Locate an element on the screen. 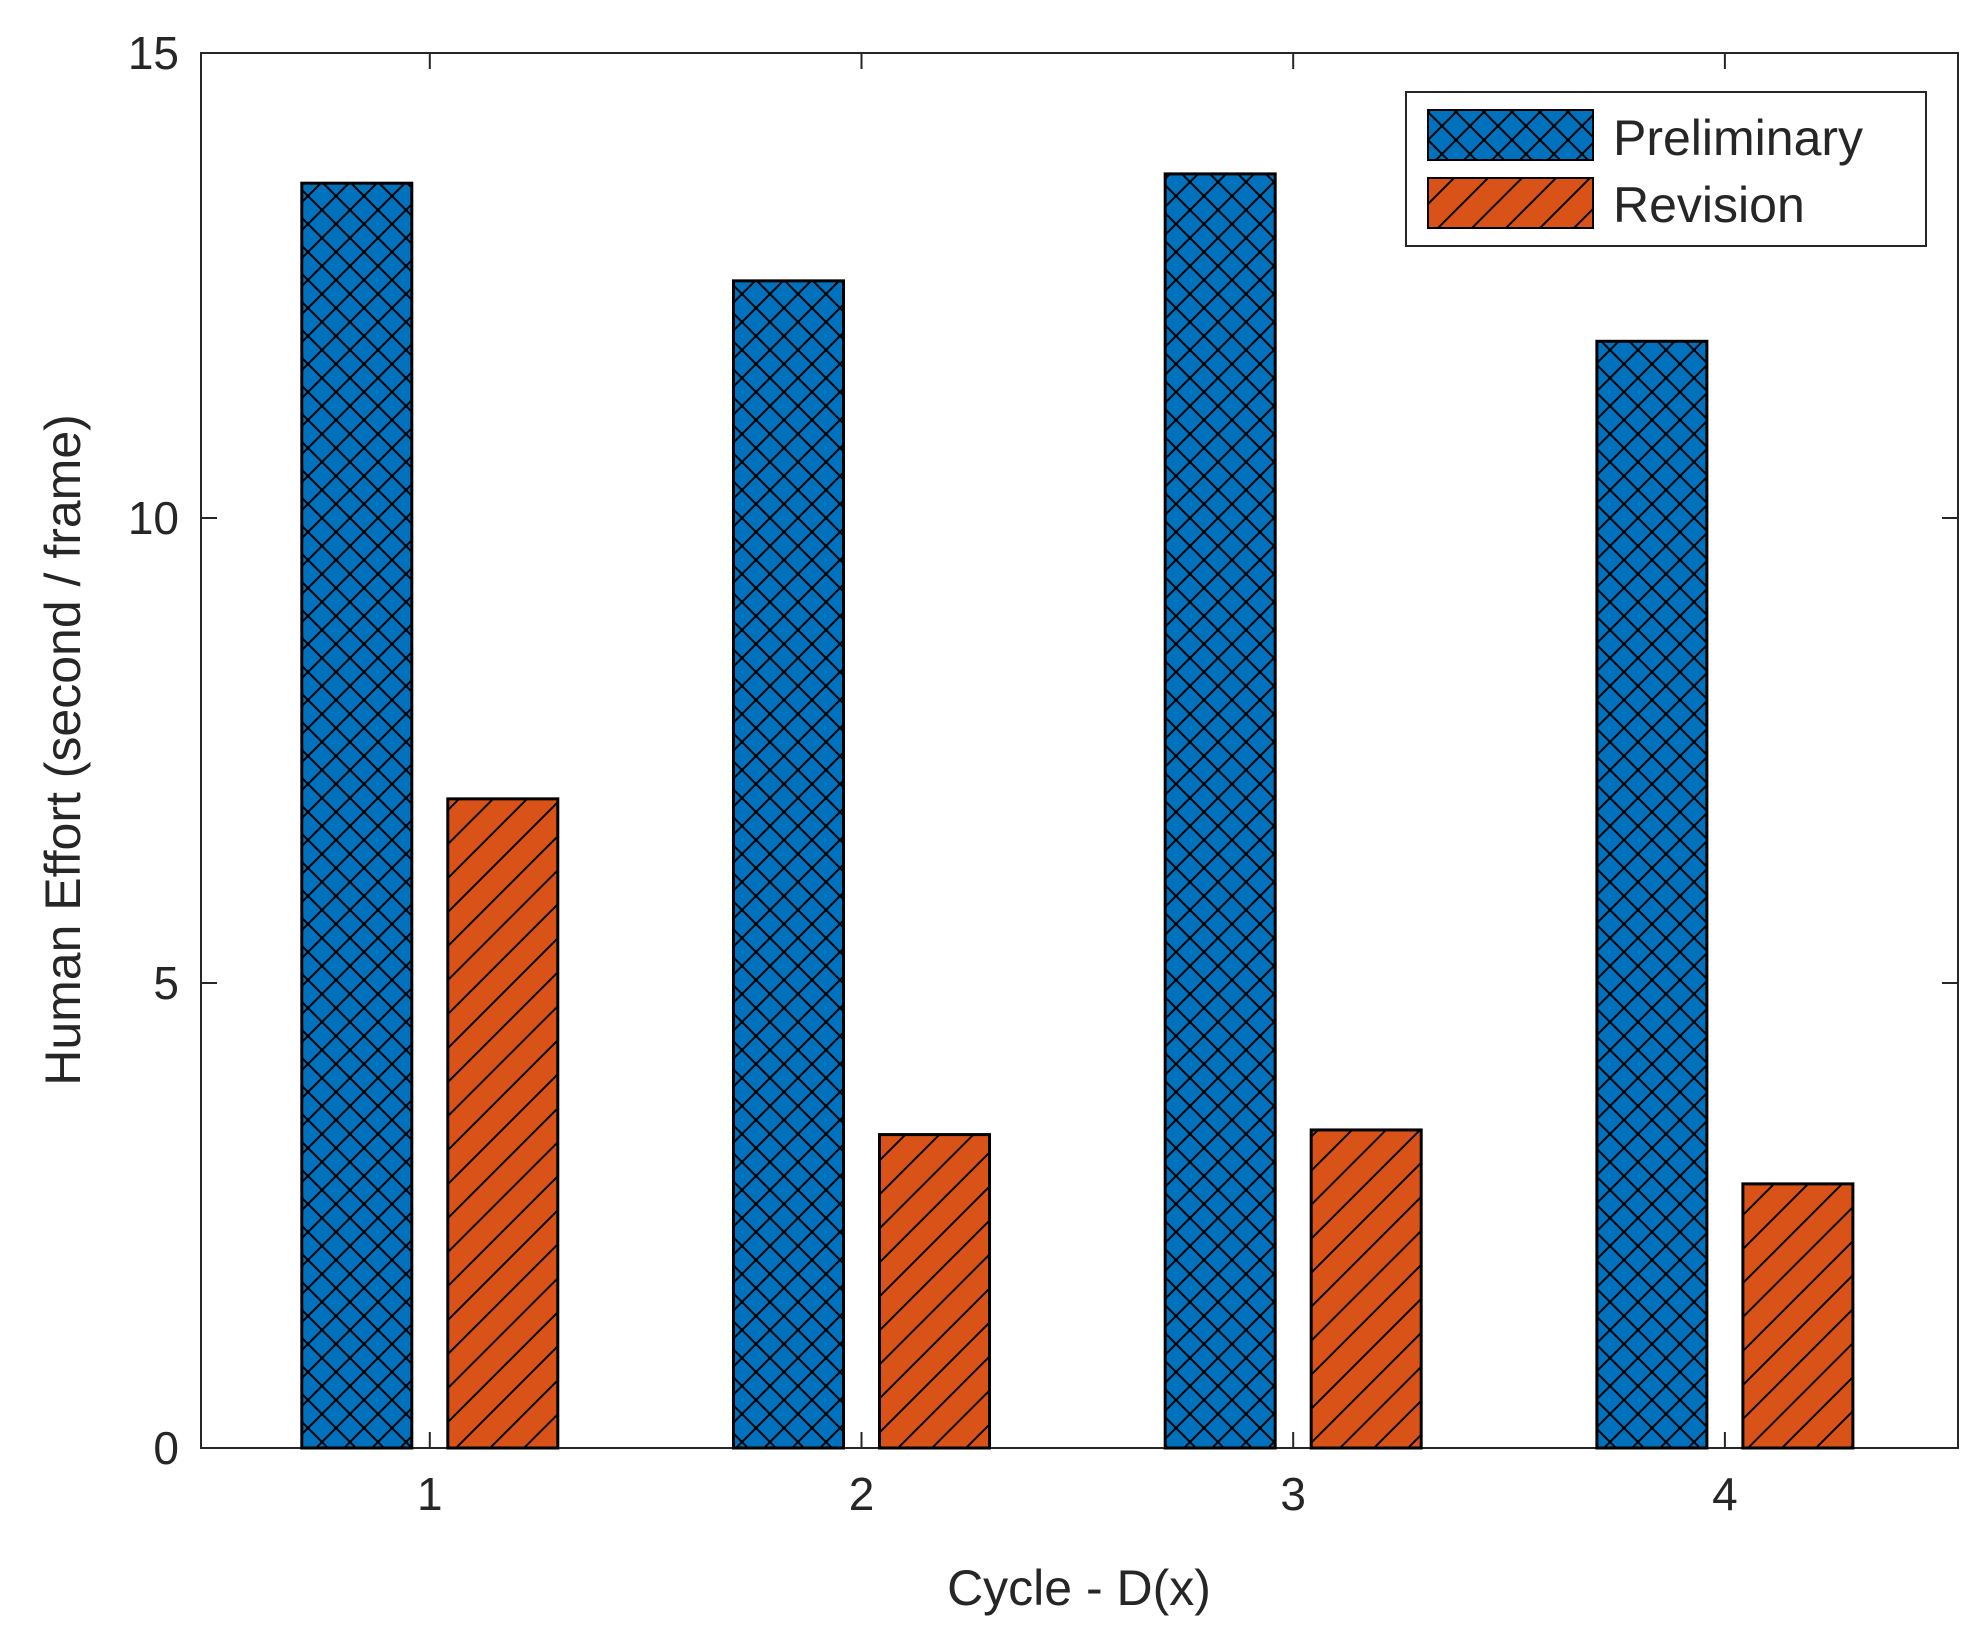 This screenshot has height=1643, width=1987. y-axis-label: Human Effort (second / frame) is located at coordinates (63, 750).